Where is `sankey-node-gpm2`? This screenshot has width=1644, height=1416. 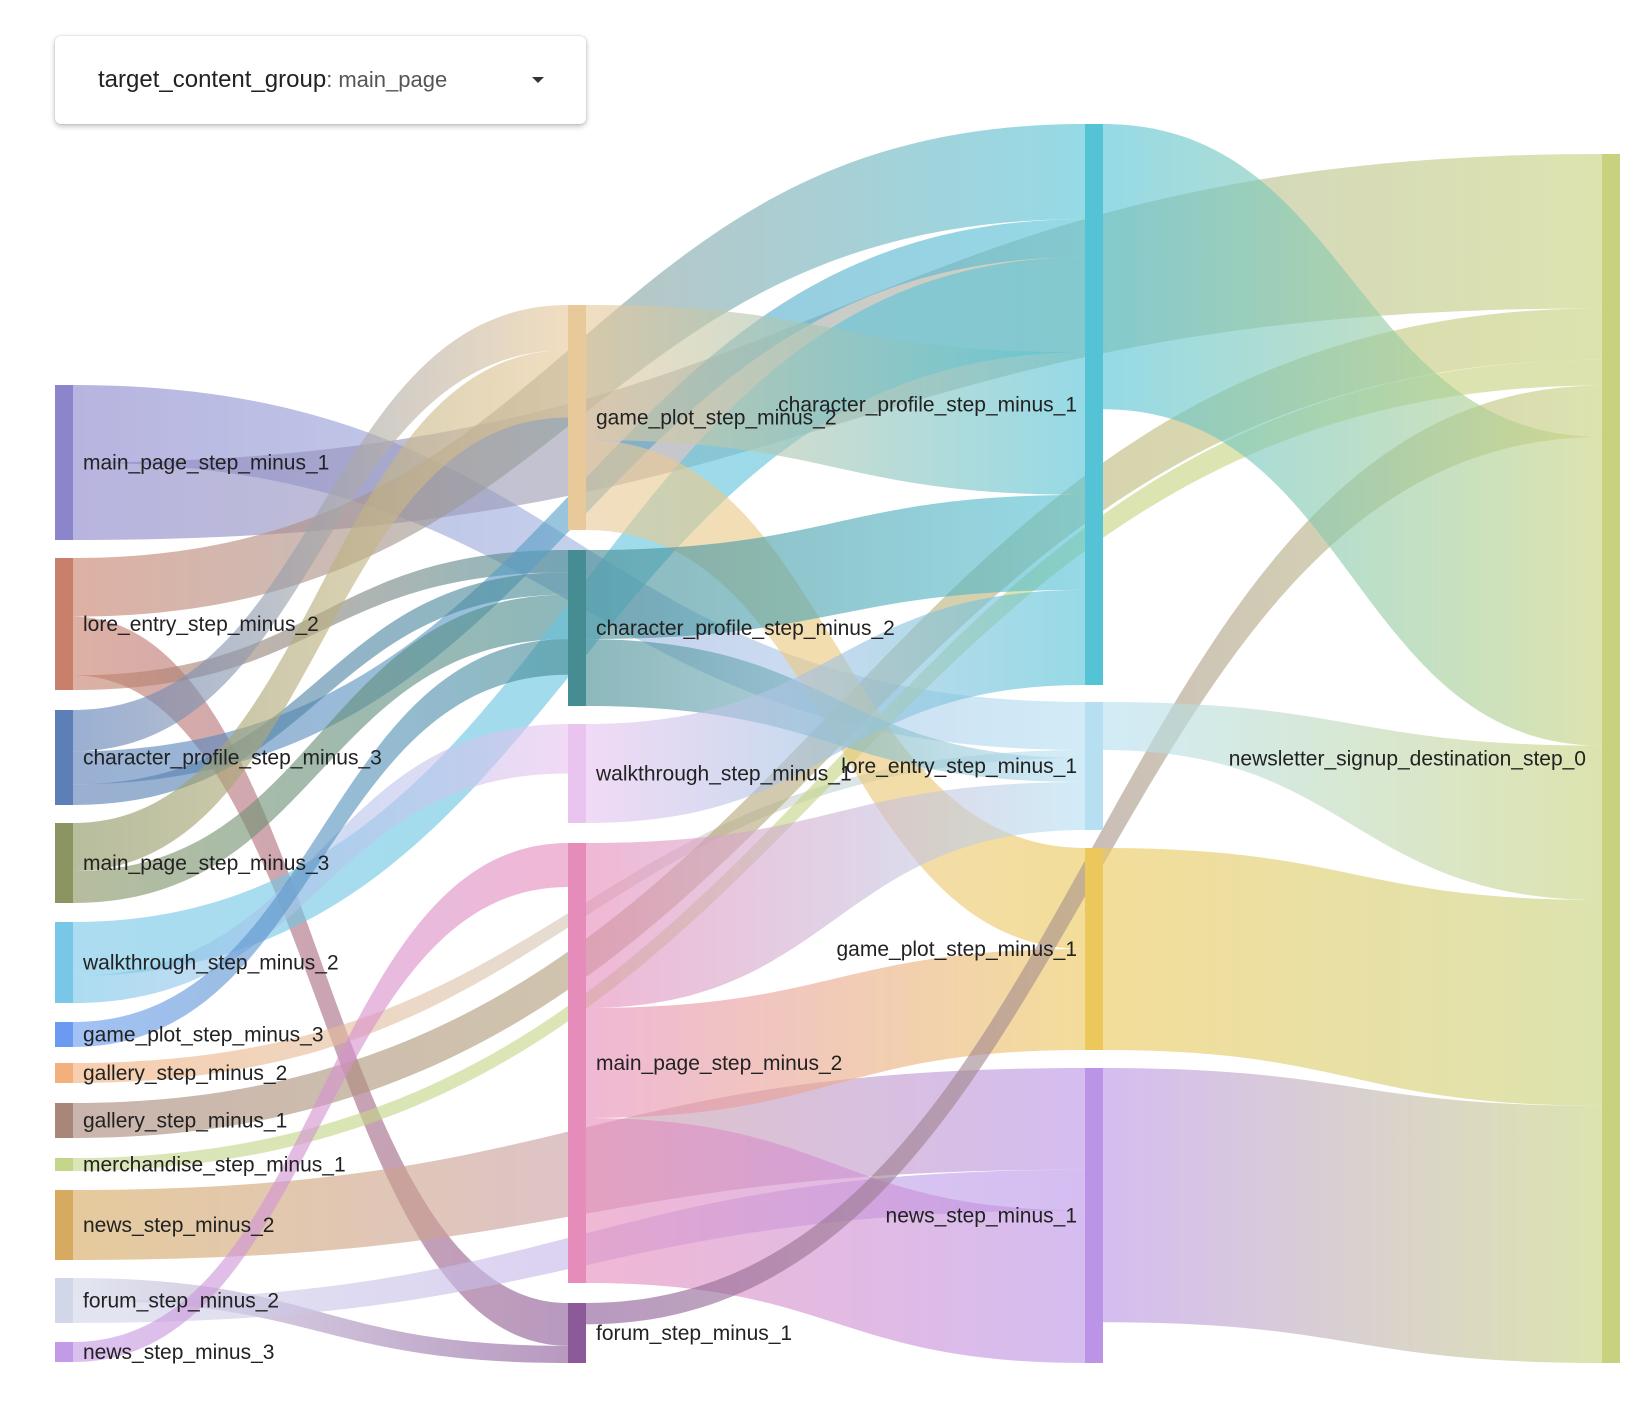
sankey-node-gpm2 is located at coordinates (577, 417).